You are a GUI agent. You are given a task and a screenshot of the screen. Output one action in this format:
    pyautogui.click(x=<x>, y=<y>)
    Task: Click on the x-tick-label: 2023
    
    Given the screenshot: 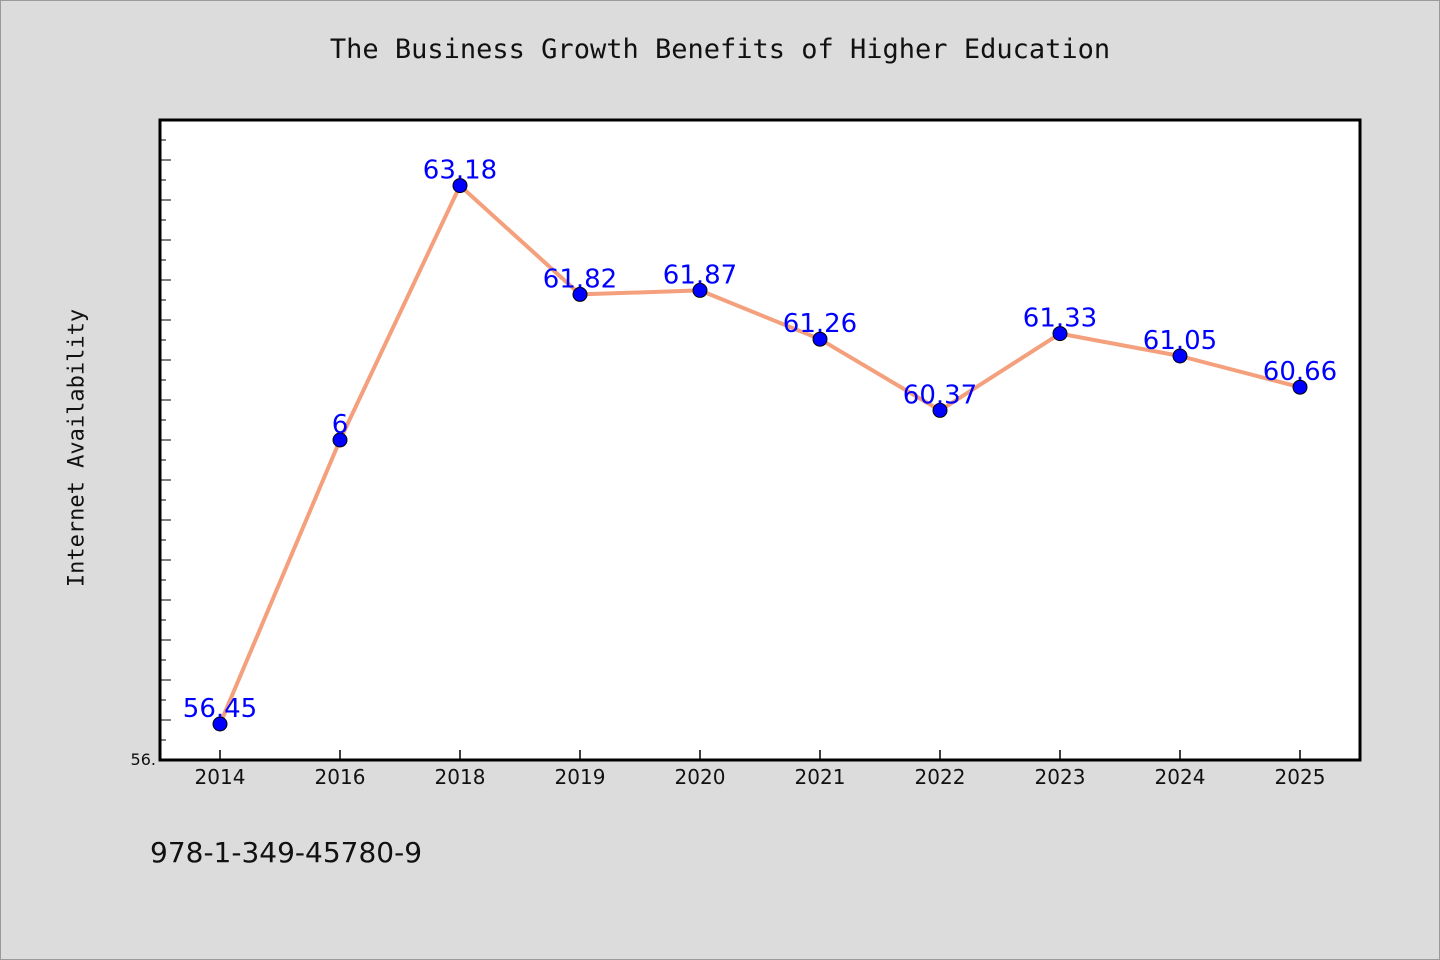 What is the action you would take?
    pyautogui.click(x=1060, y=777)
    